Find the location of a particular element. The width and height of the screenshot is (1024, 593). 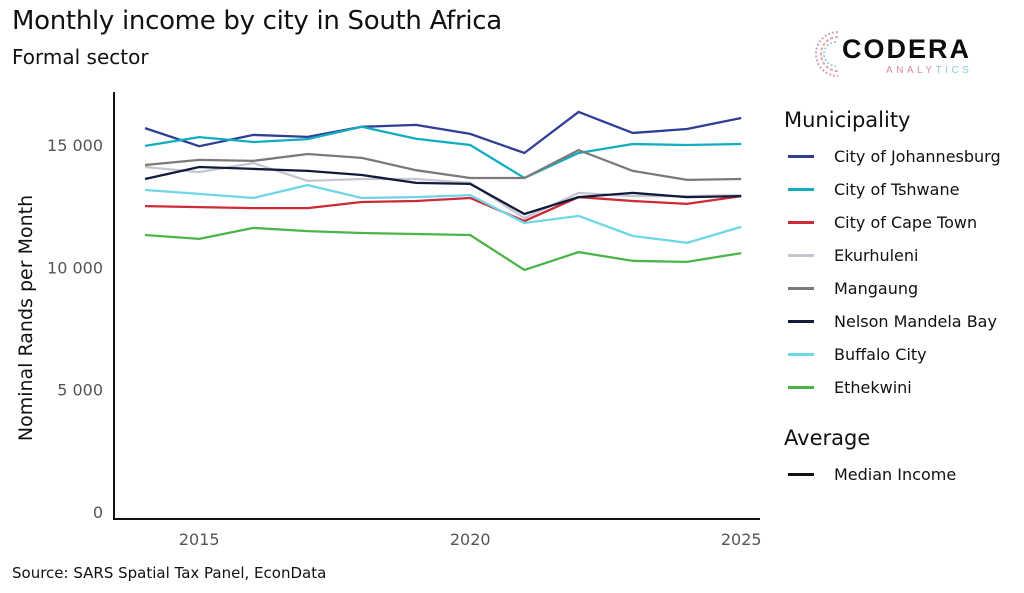

series-line-mangaung is located at coordinates (443, 165).